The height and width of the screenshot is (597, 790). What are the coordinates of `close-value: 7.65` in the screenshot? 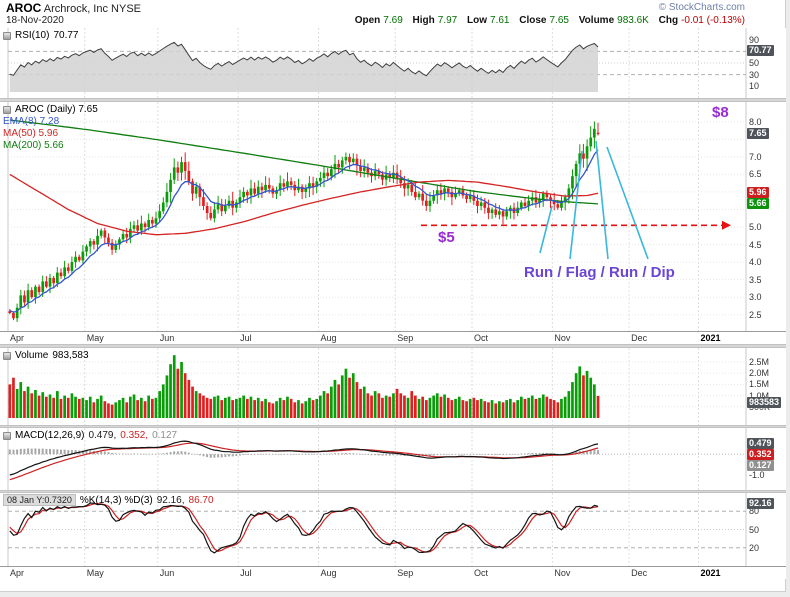 It's located at (559, 20).